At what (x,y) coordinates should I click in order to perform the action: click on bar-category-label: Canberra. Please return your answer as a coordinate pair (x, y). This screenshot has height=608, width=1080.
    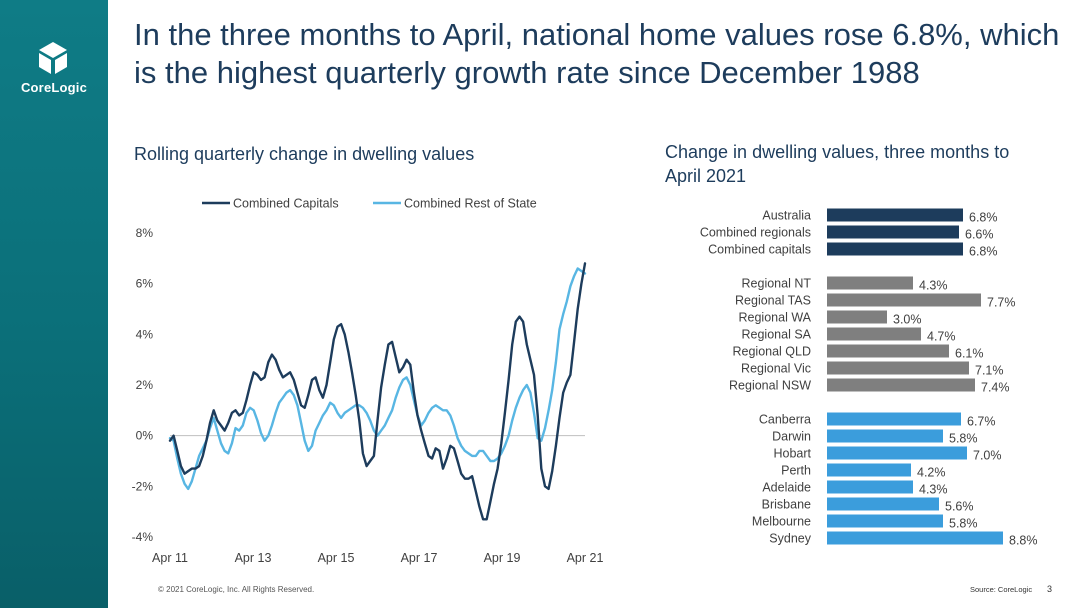
    Looking at the image, I should click on (785, 420).